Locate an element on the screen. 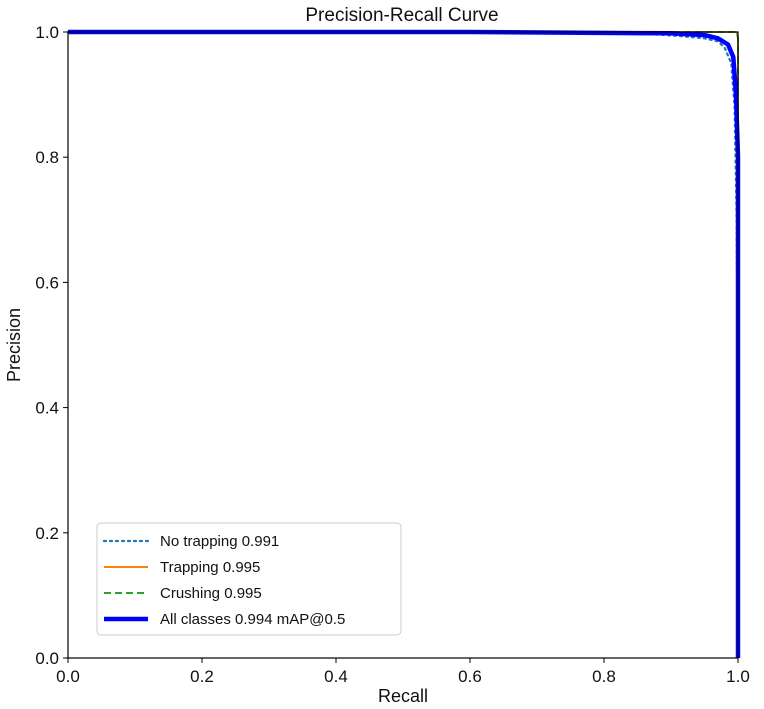  legend-box is located at coordinates (249, 579).